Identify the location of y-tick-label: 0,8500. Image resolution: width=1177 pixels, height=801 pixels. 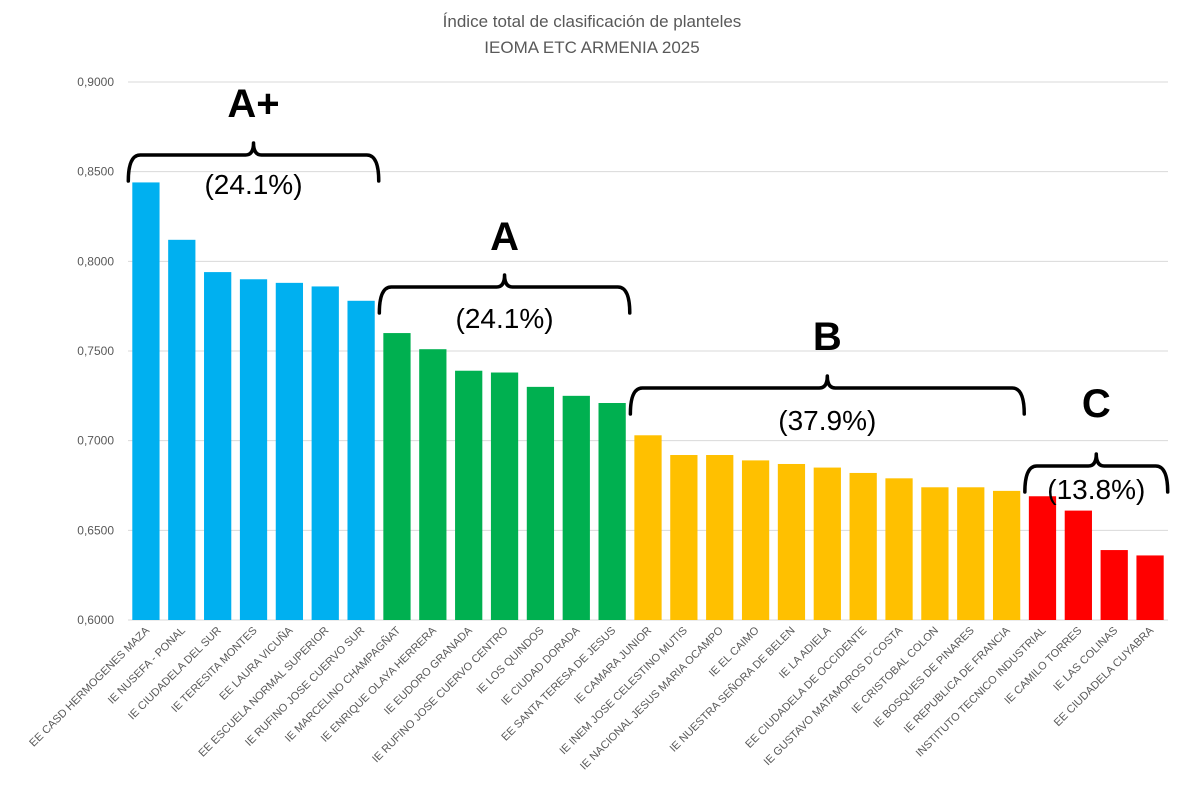
(95, 172).